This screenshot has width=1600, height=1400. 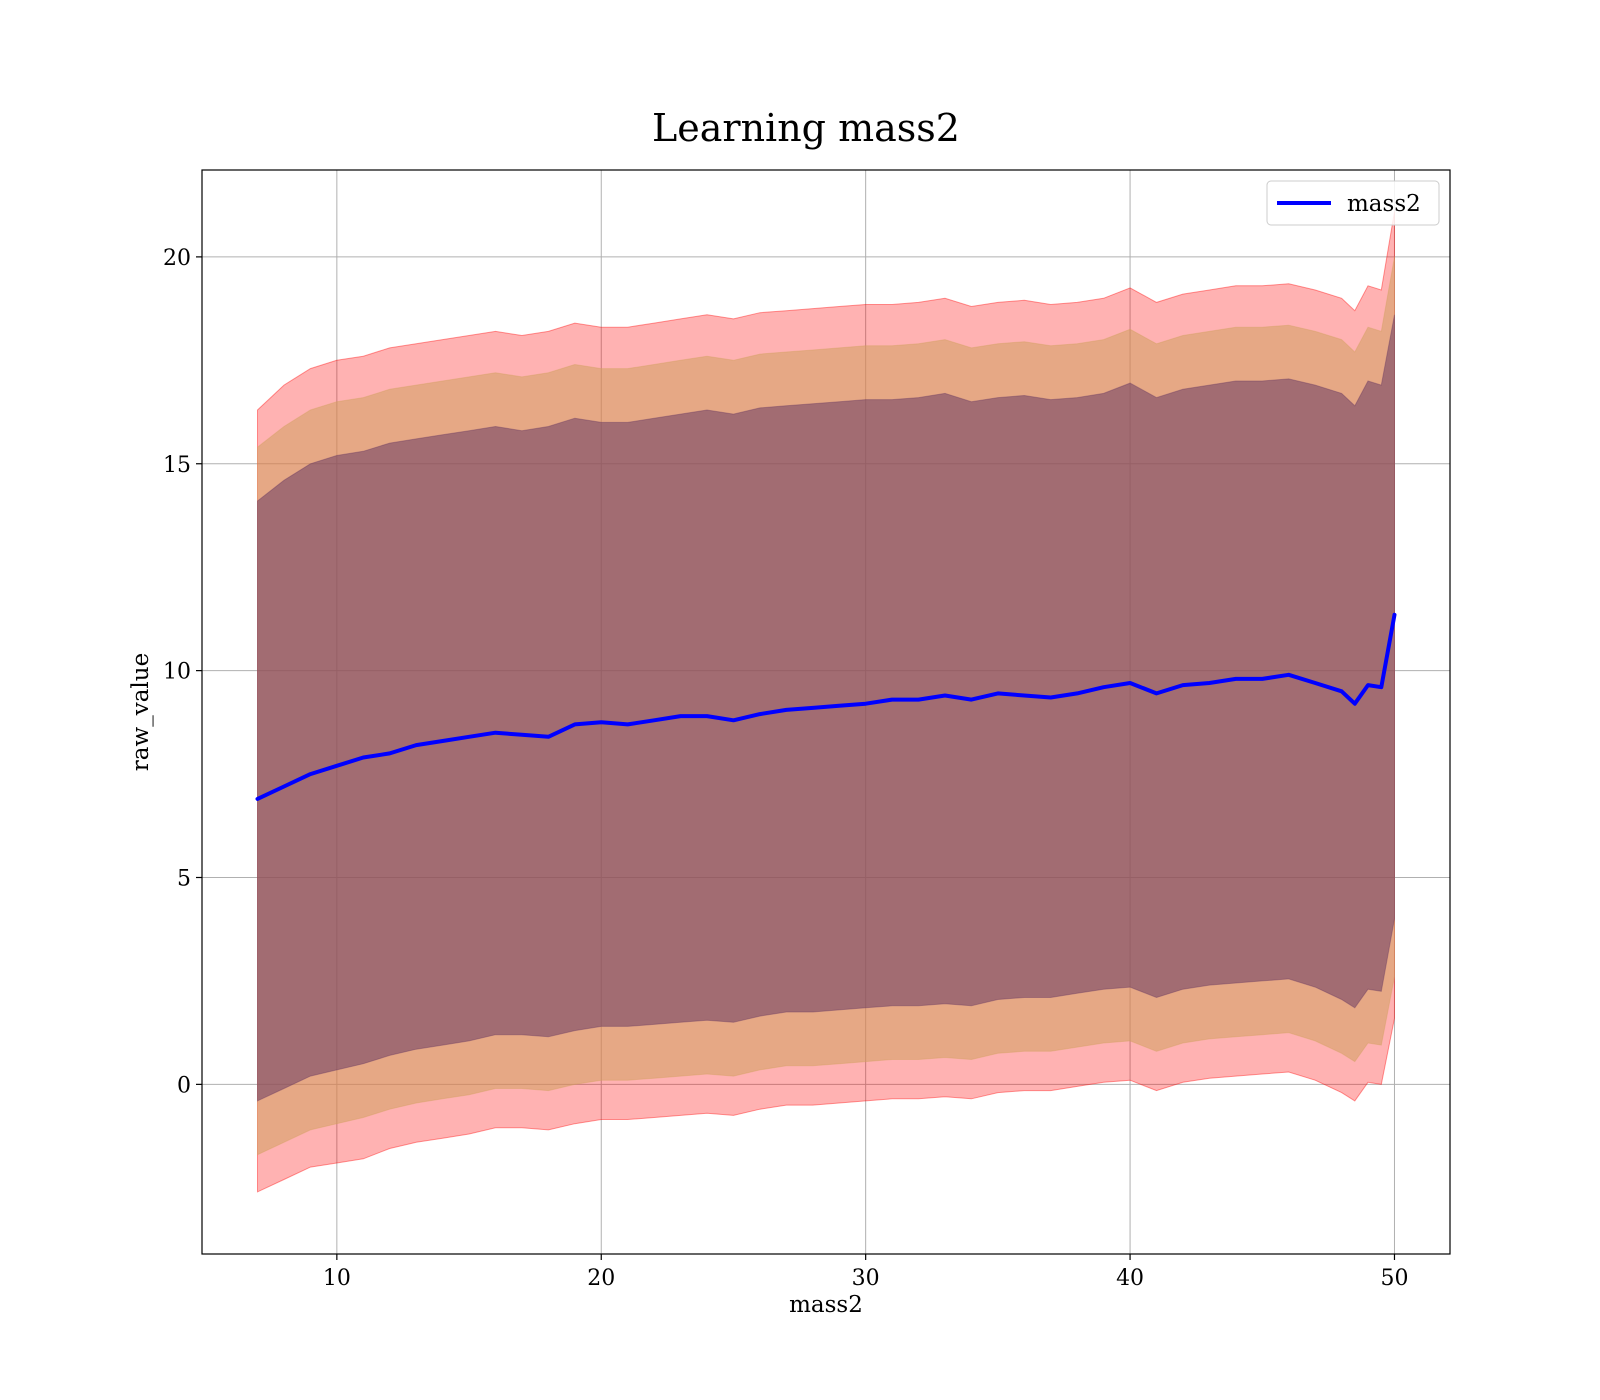 I want to click on y-axis-label: raw_value, so click(x=141, y=712).